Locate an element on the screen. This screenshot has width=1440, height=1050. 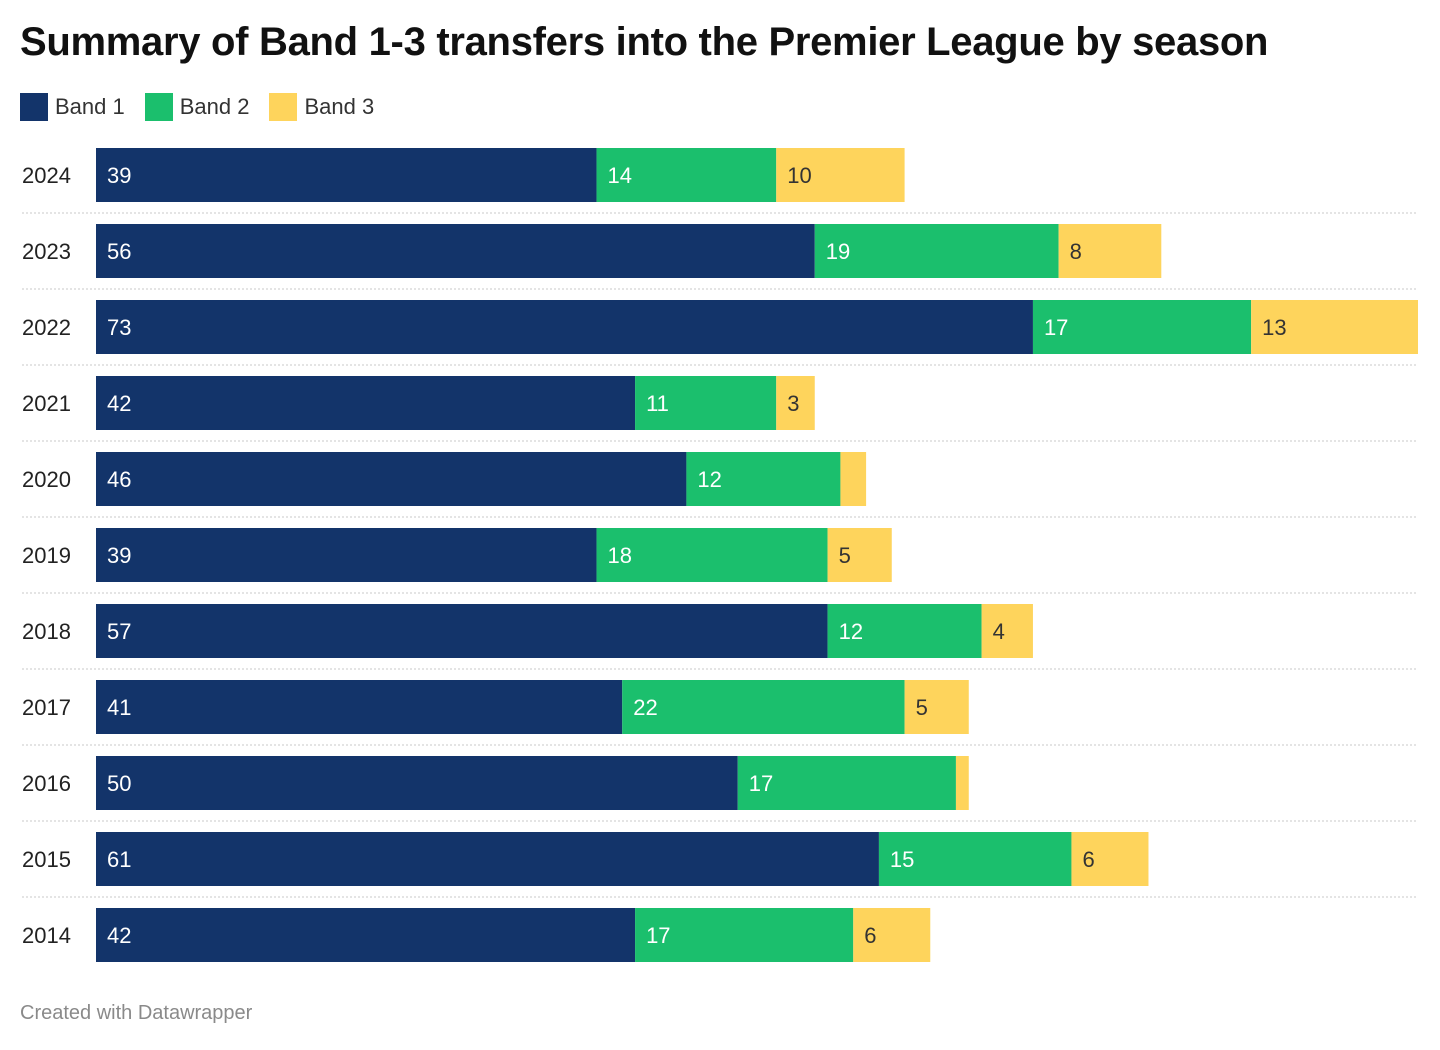
value-label-band-2-2021: 11 is located at coordinates (657, 403).